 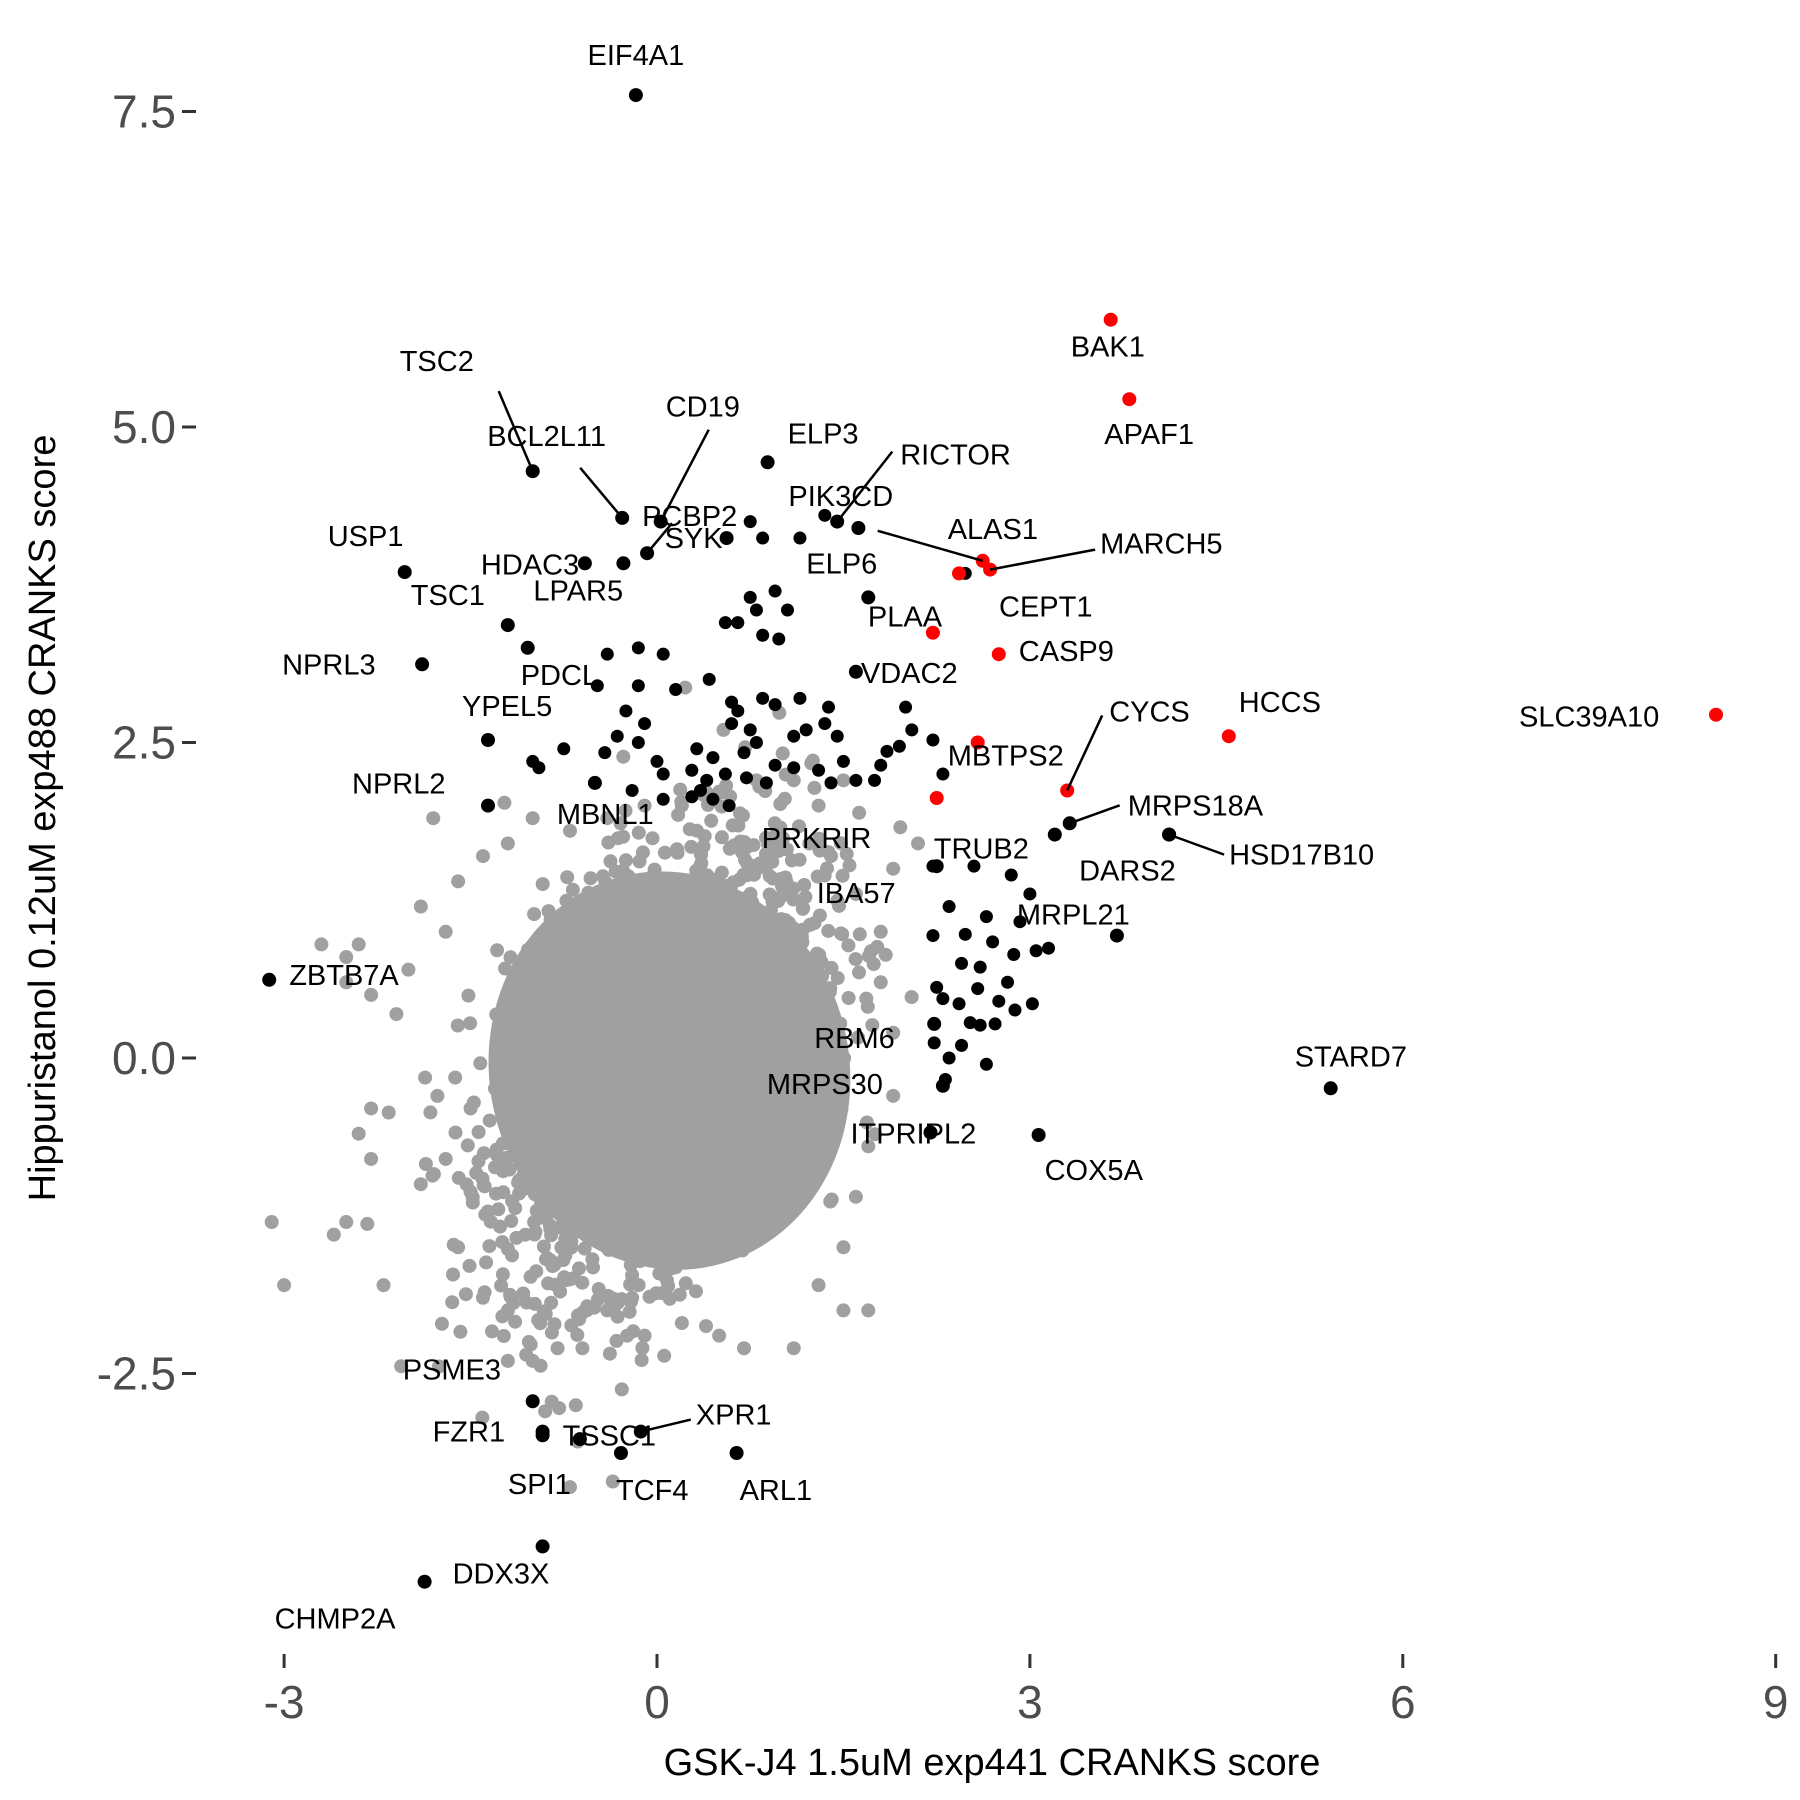 I want to click on label-vdac2: VDAC2, so click(x=909, y=674).